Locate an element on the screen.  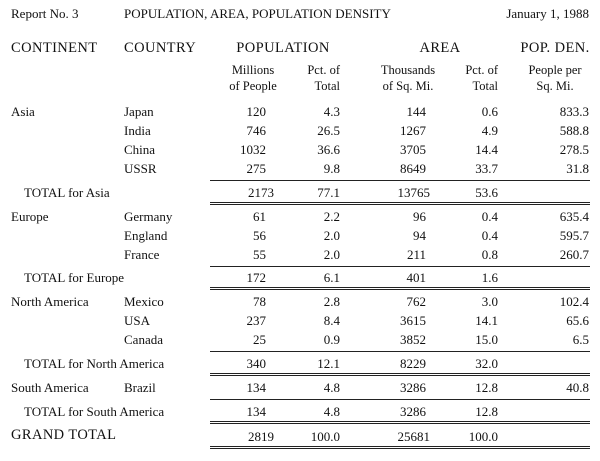
header-den-1: People per is located at coordinates (555, 70).